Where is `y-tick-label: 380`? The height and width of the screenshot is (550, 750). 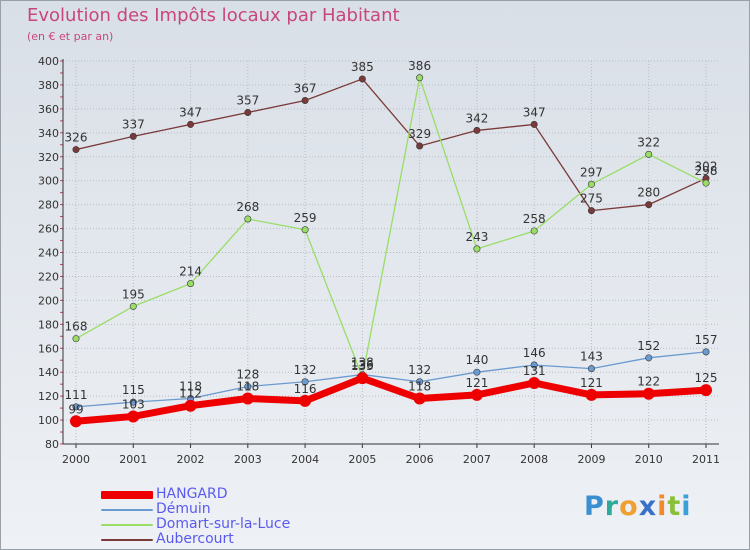 y-tick-label: 380 is located at coordinates (48, 85).